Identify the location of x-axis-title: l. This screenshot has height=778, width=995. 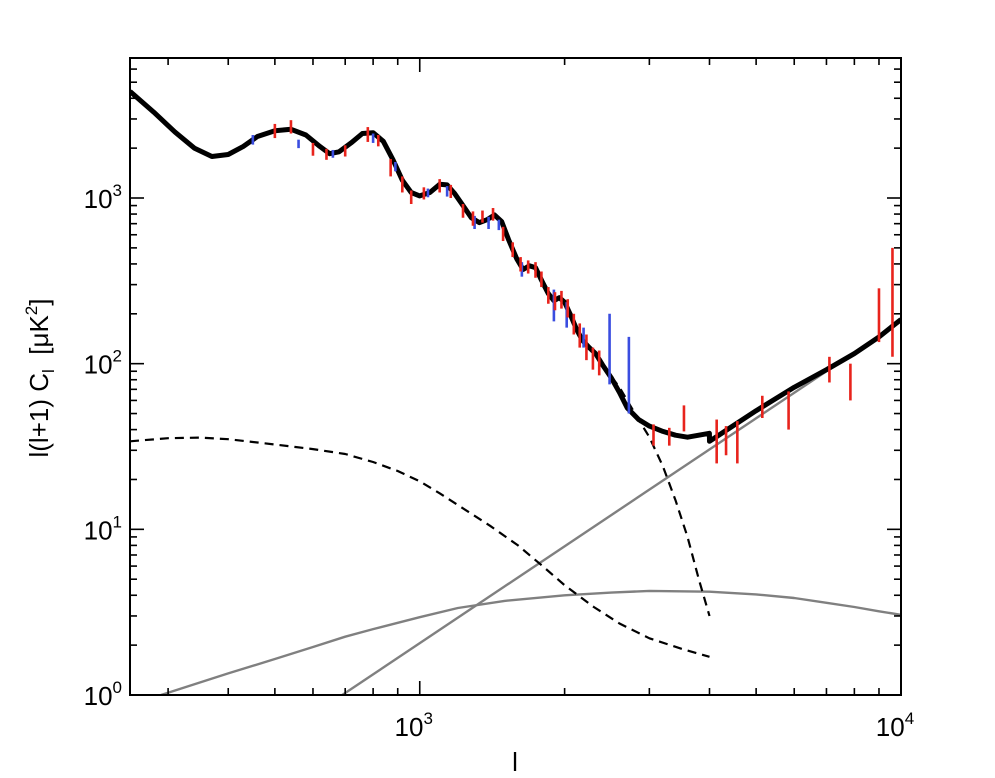
(515, 762).